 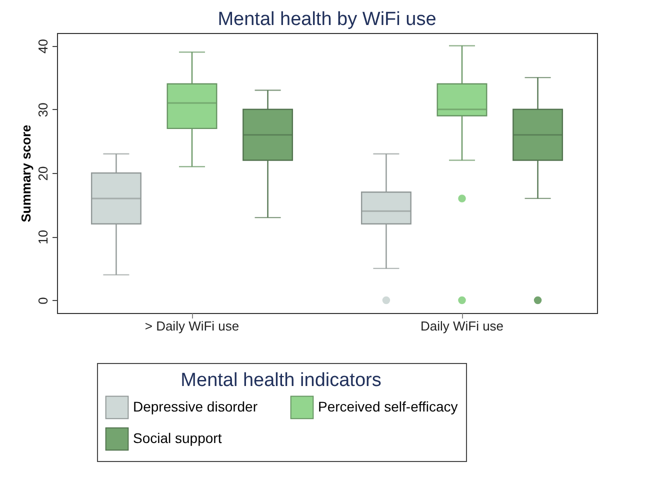 I want to click on y-tick-label: 40, so click(x=43, y=46).